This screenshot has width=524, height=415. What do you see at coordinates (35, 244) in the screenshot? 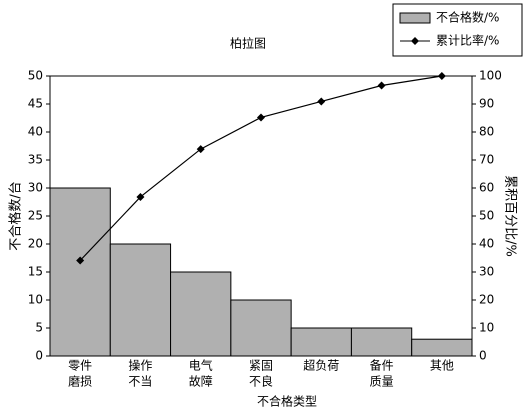
I see `y-tick-label: 20` at bounding box center [35, 244].